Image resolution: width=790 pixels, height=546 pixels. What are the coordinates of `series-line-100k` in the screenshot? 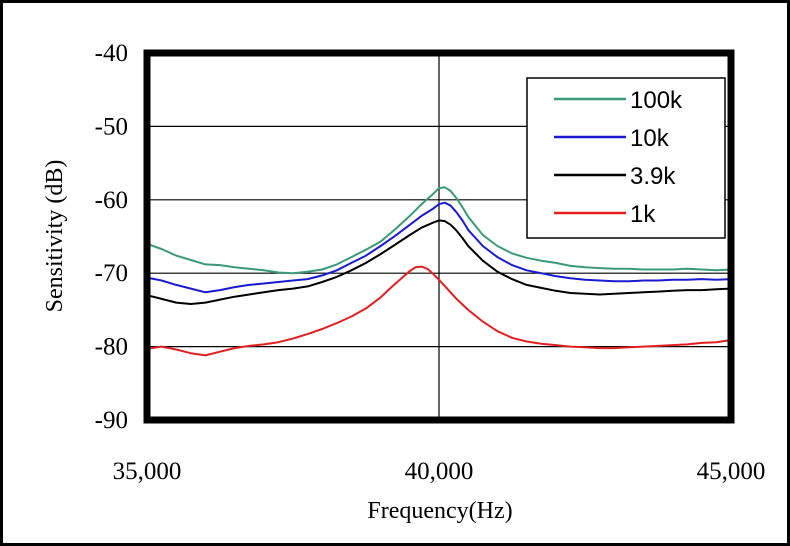 It's located at (439, 230).